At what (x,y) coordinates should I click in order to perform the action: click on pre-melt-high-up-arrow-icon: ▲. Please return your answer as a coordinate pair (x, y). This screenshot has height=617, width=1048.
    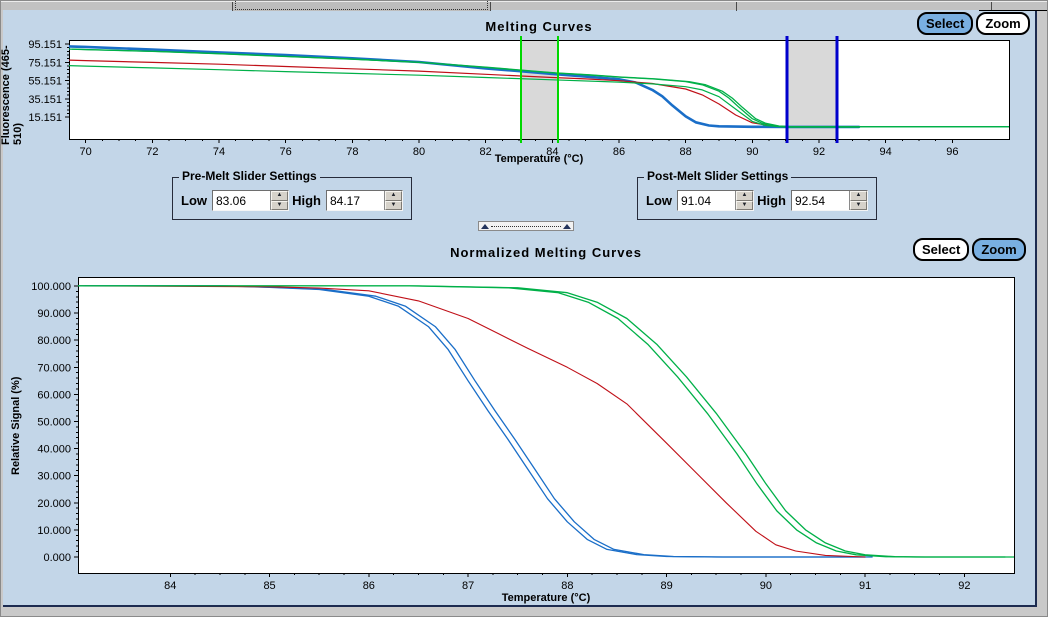
    Looking at the image, I should click on (393, 196).